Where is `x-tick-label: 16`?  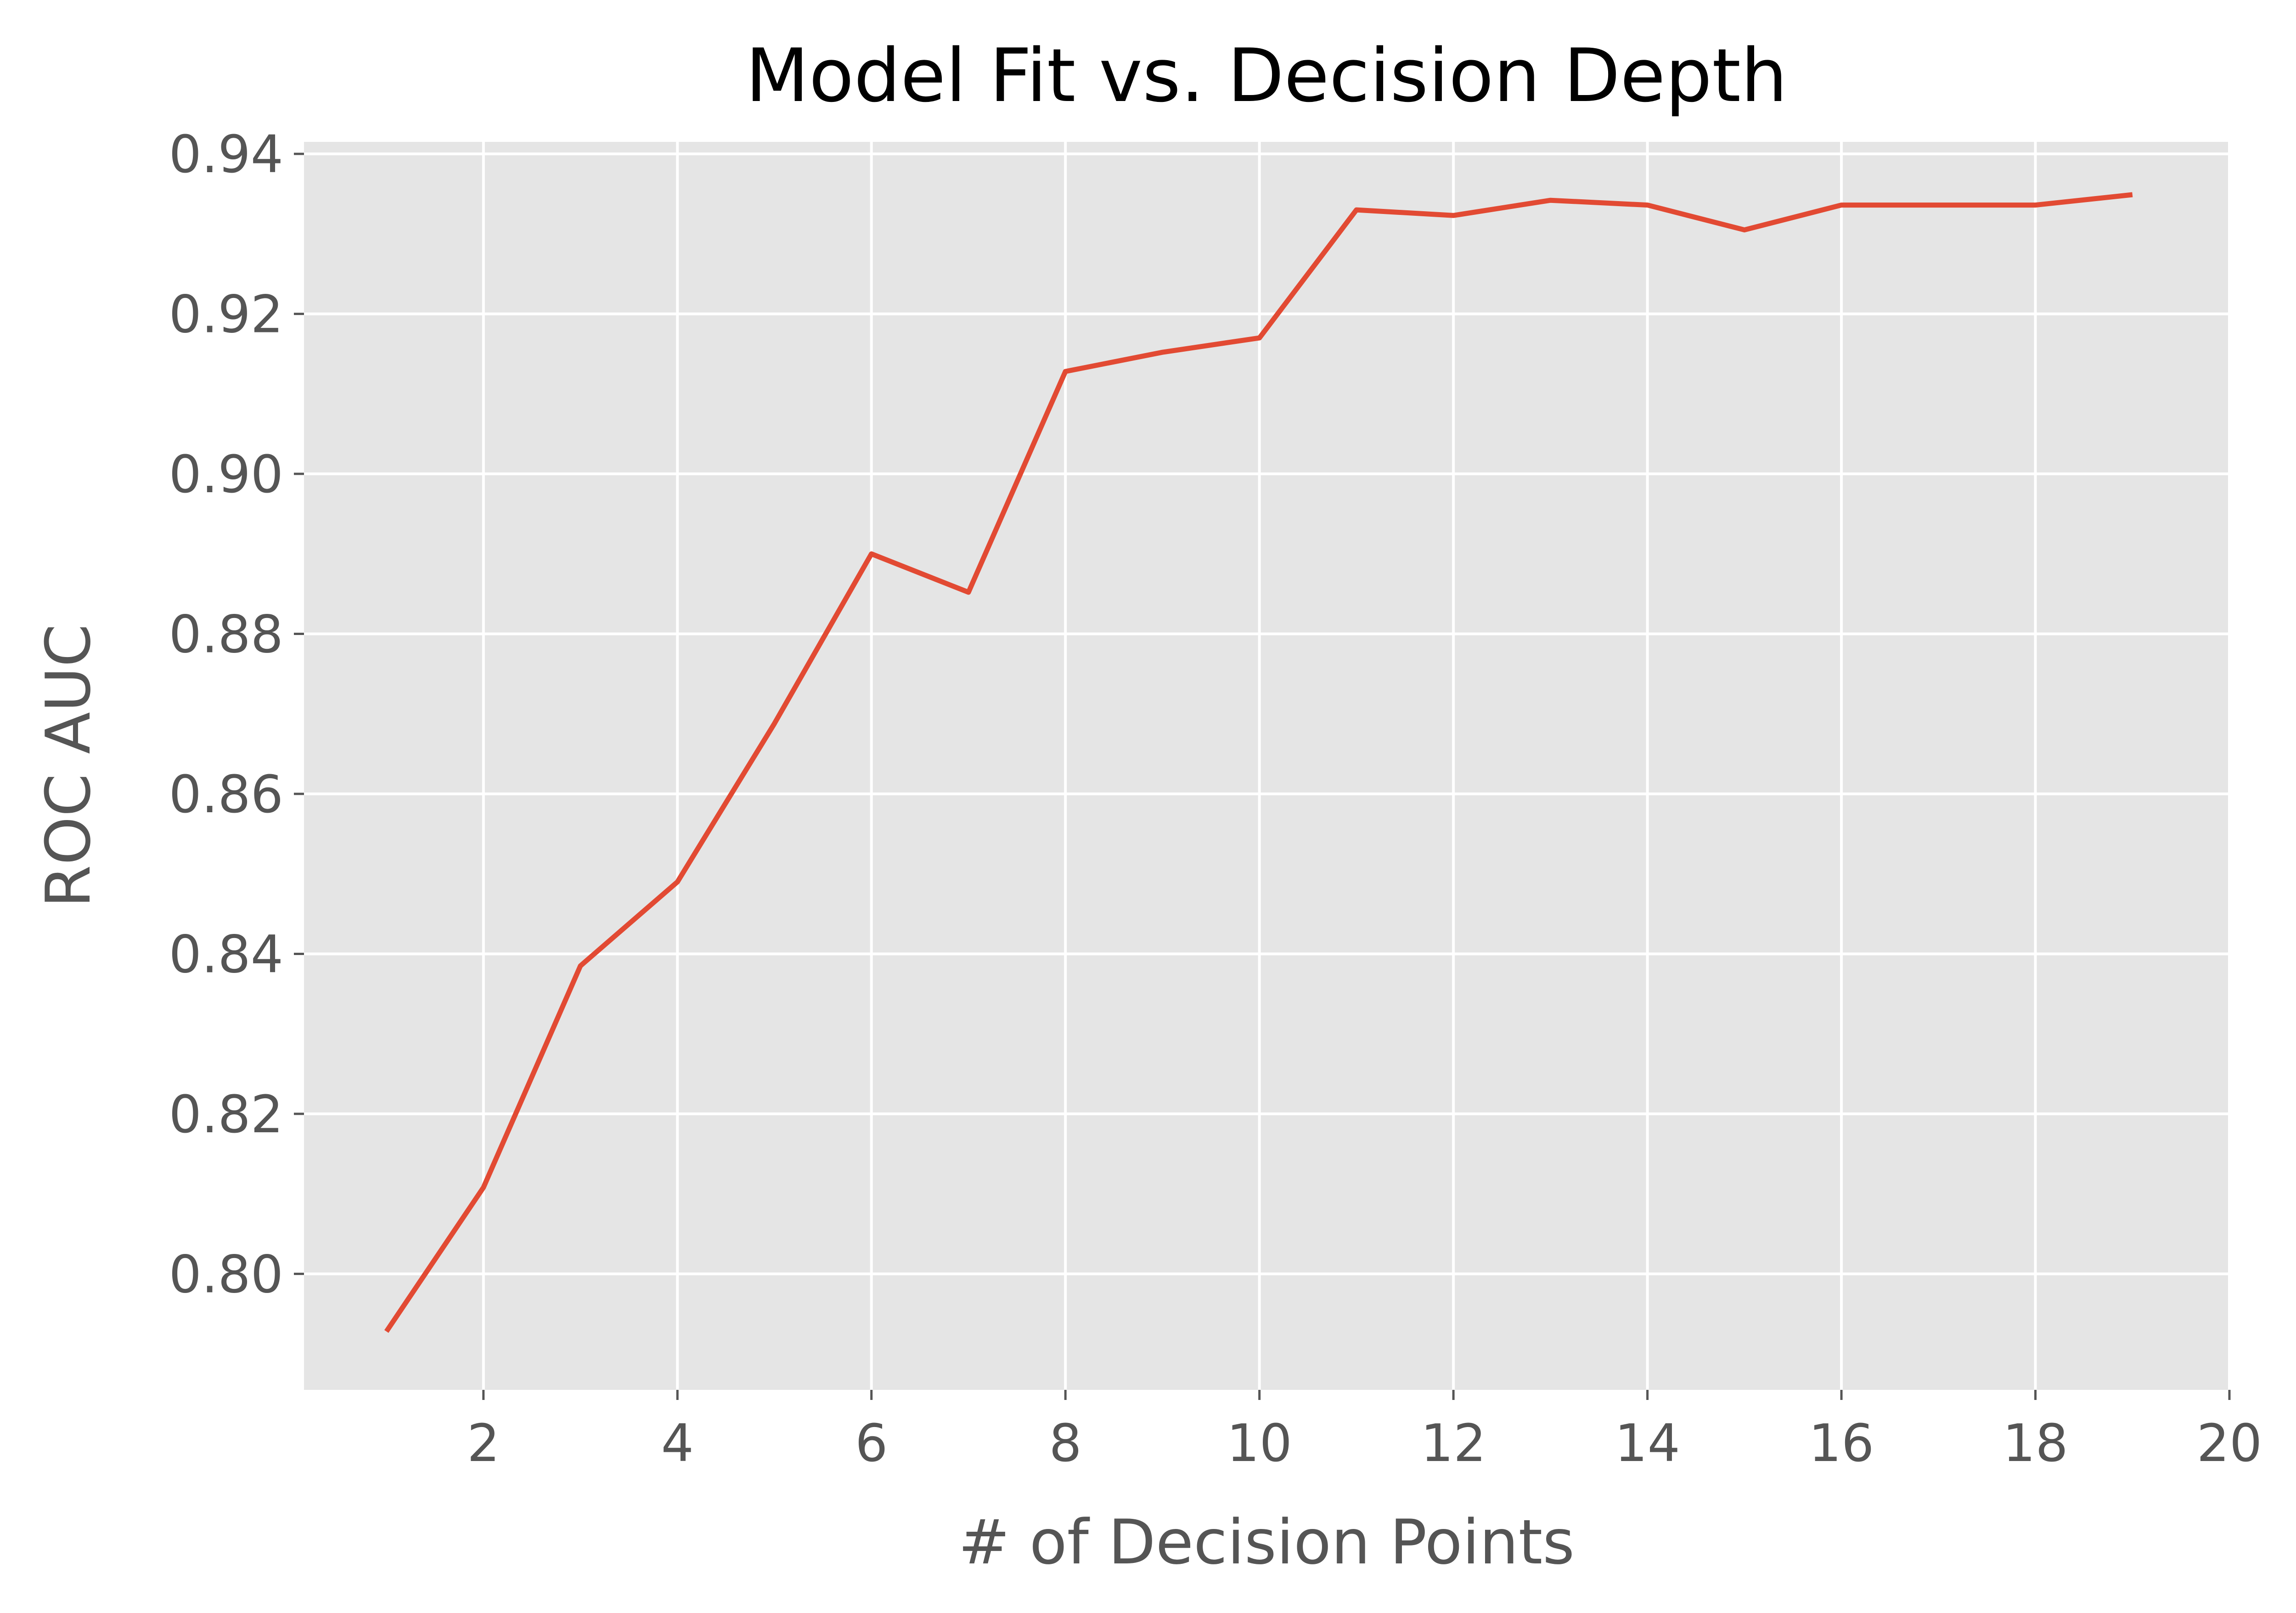
x-tick-label: 16 is located at coordinates (1842, 1443).